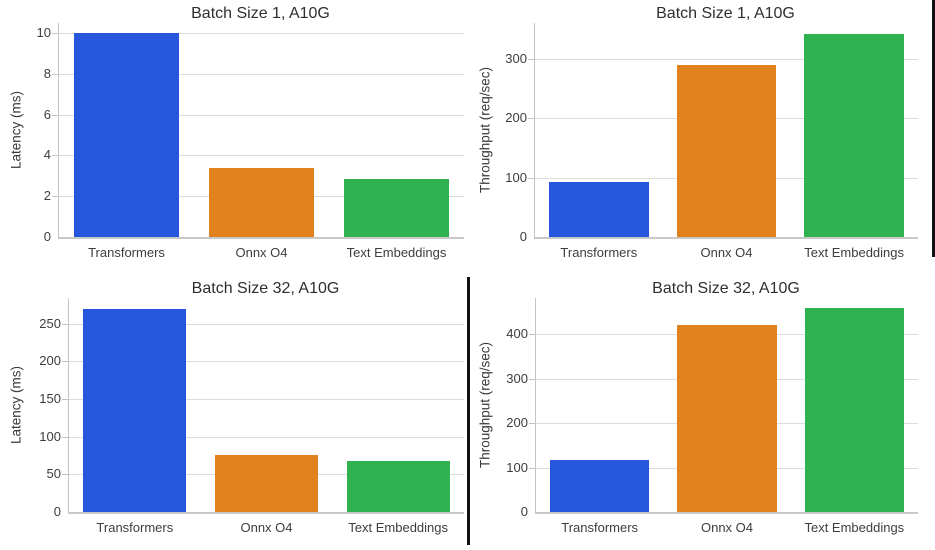  What do you see at coordinates (50, 323) in the screenshot?
I see `y-tick-label: 250` at bounding box center [50, 323].